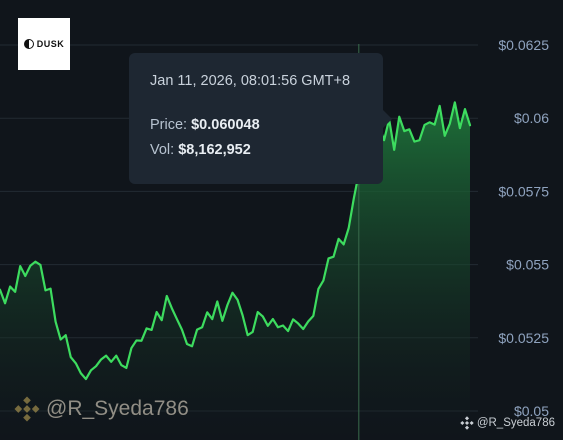  I want to click on y-tick-label: $0.06, so click(531, 118).